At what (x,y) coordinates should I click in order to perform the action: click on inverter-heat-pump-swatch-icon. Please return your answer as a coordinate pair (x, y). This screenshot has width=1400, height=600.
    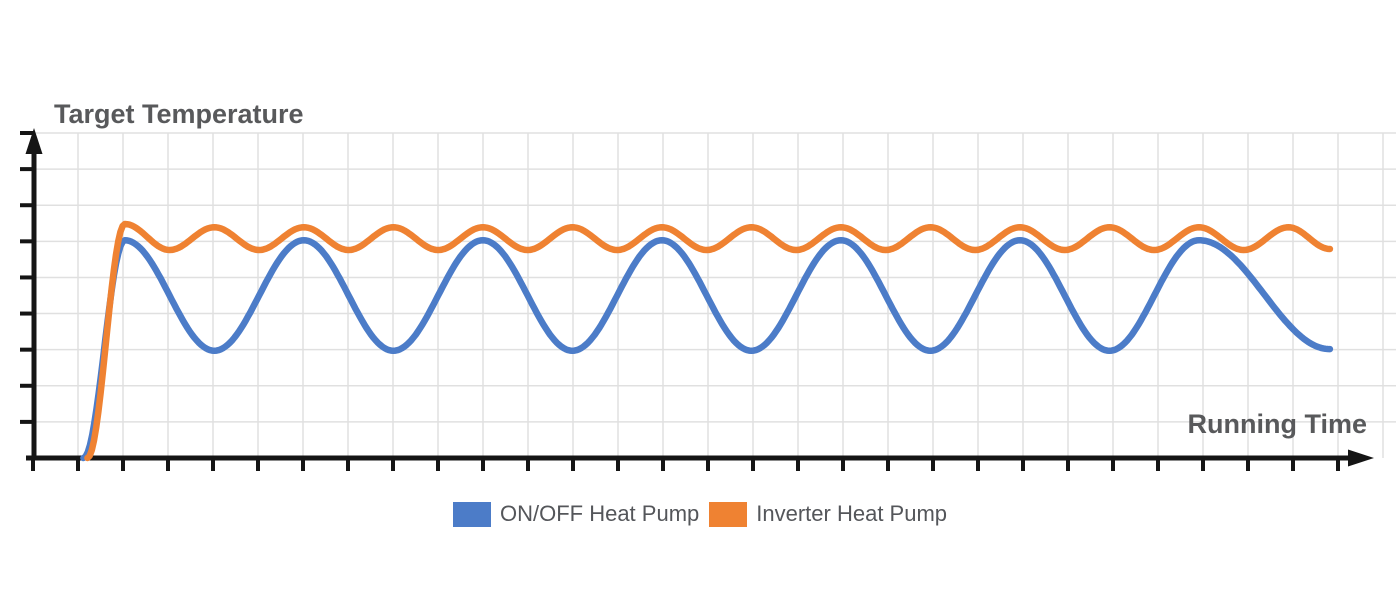
    Looking at the image, I should click on (728, 514).